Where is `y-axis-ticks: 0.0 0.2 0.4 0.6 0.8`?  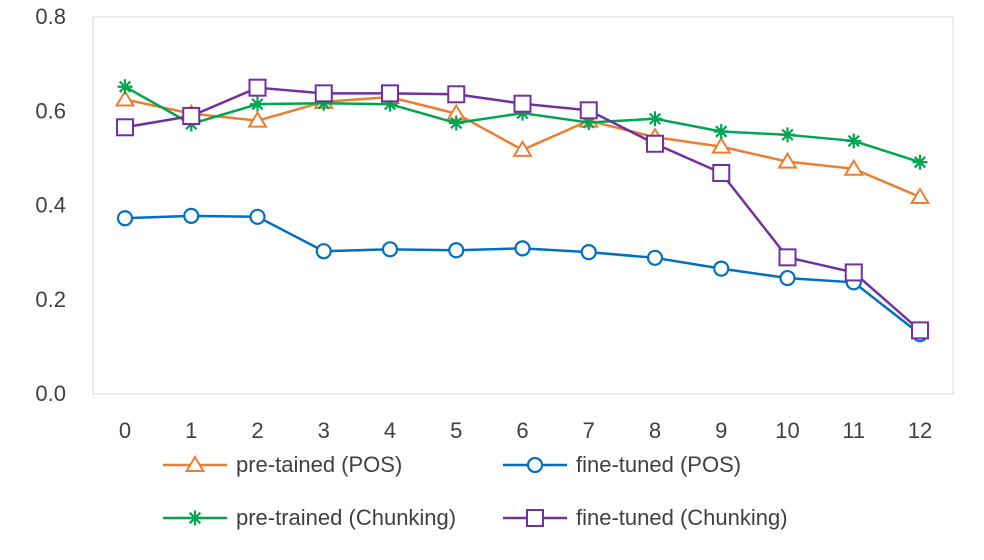
y-axis-ticks: 0.0 0.2 0.4 0.6 0.8 is located at coordinates (50, 205).